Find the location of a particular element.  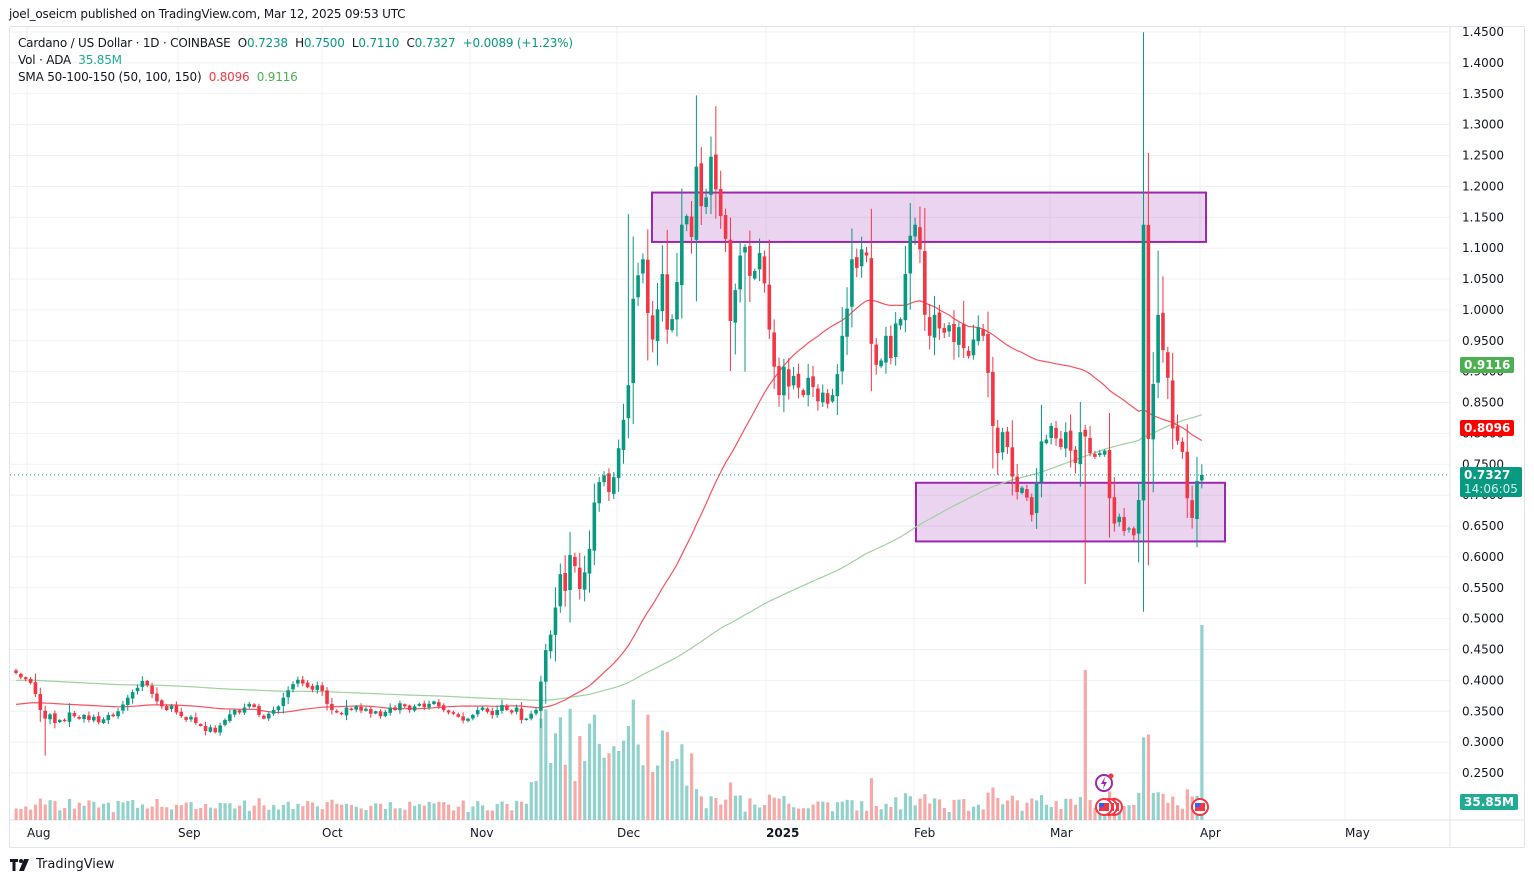

price-axis-label: 1.1500 is located at coordinates (1483, 217).